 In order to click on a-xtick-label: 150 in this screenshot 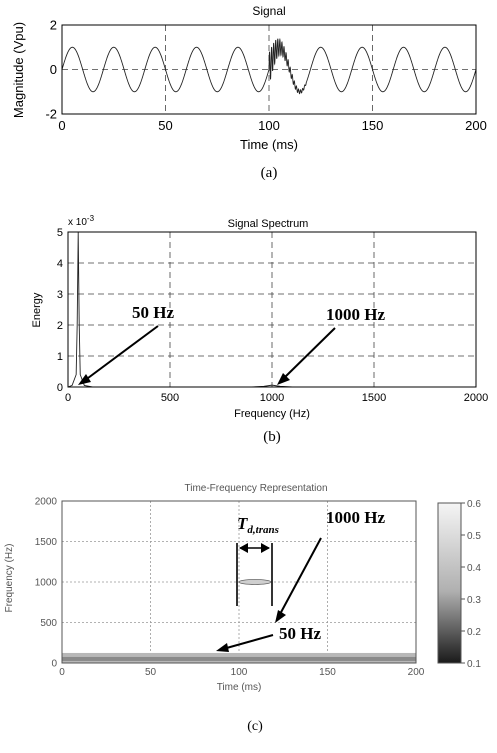, I will do `click(373, 125)`.